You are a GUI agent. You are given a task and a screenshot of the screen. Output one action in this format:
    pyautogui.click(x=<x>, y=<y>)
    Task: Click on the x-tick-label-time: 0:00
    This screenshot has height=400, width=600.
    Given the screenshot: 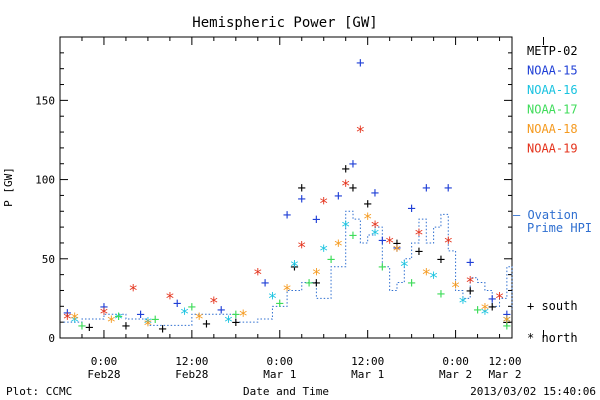 What is the action you would take?
    pyautogui.click(x=280, y=361)
    